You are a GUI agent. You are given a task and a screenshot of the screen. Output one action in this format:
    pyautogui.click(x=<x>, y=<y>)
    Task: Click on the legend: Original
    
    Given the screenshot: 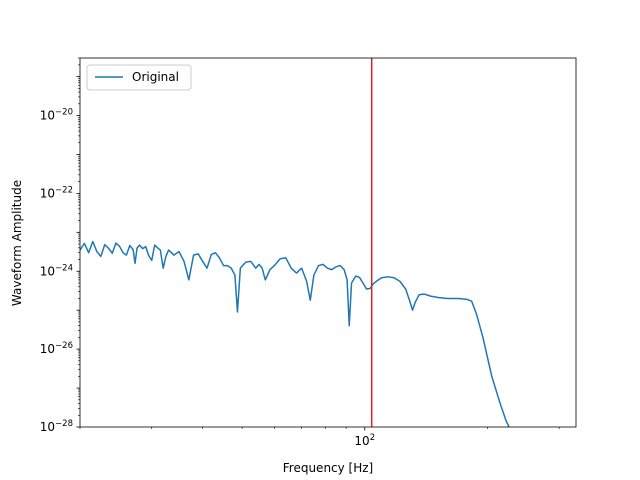 What is the action you would take?
    pyautogui.click(x=139, y=77)
    